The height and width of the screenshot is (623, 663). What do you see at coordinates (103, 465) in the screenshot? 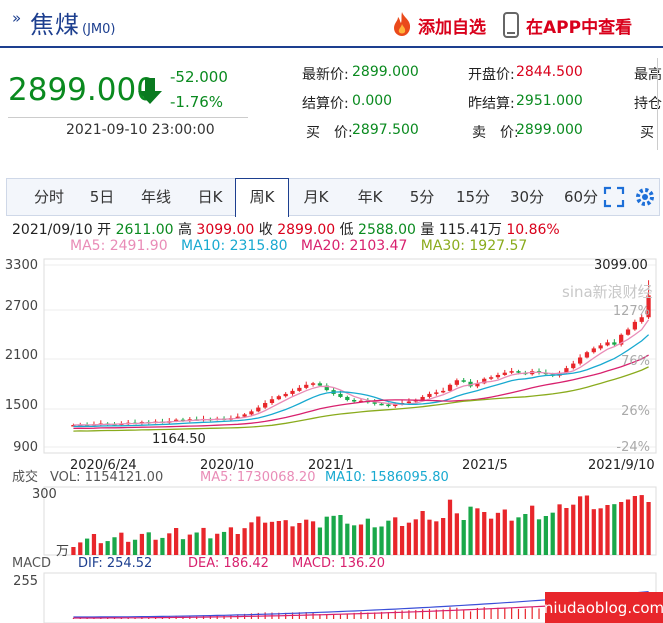
I see `x-tick: 2020/6/24` at bounding box center [103, 465].